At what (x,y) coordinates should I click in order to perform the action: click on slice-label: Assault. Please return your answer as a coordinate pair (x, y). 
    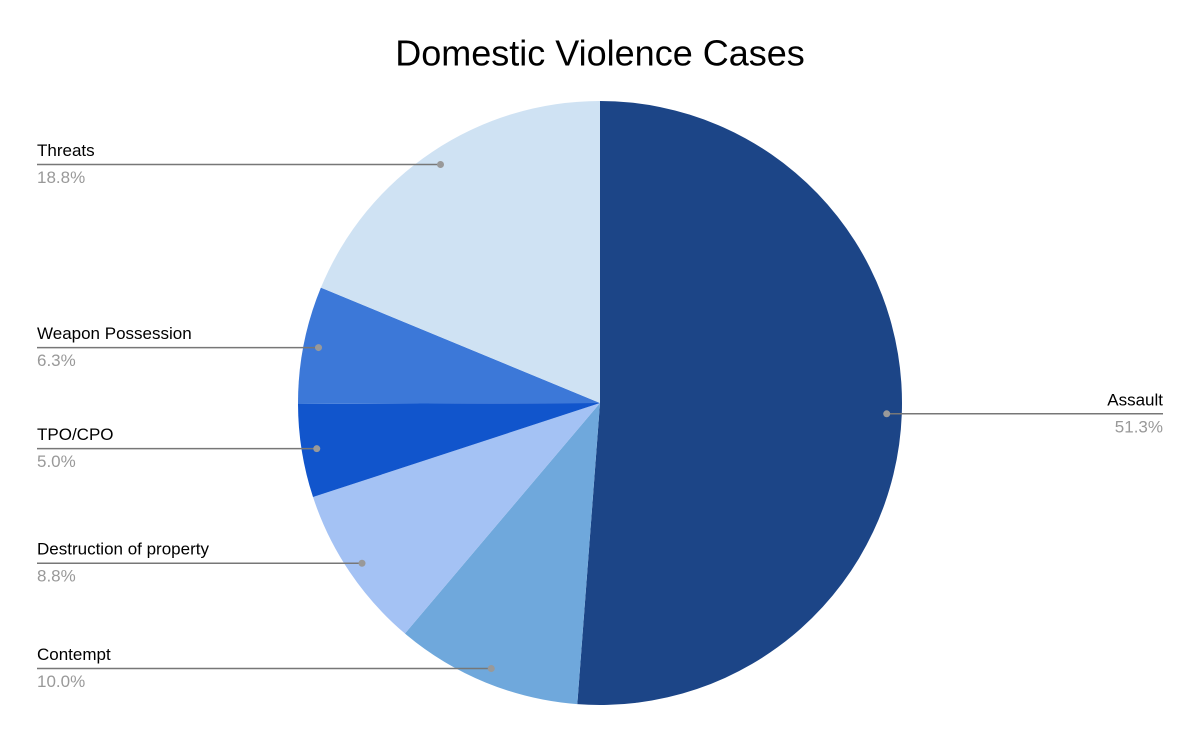
    Looking at the image, I should click on (1135, 399).